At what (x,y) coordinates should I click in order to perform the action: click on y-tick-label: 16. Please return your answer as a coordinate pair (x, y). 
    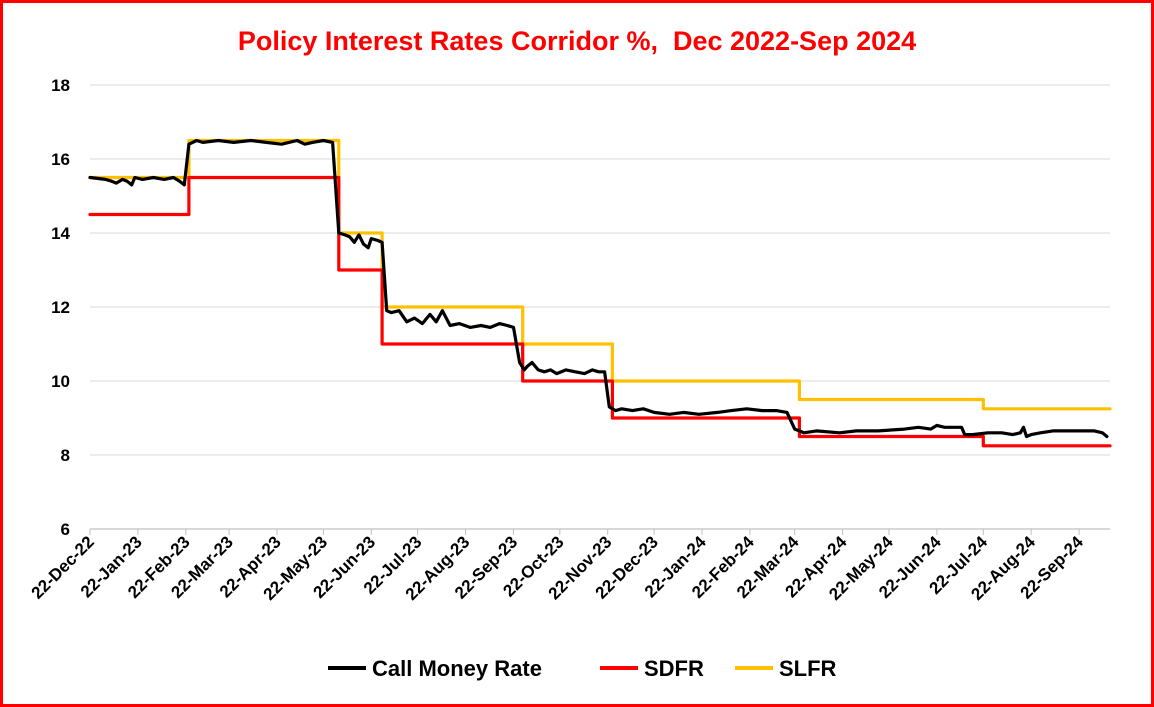
    Looking at the image, I should click on (60, 159).